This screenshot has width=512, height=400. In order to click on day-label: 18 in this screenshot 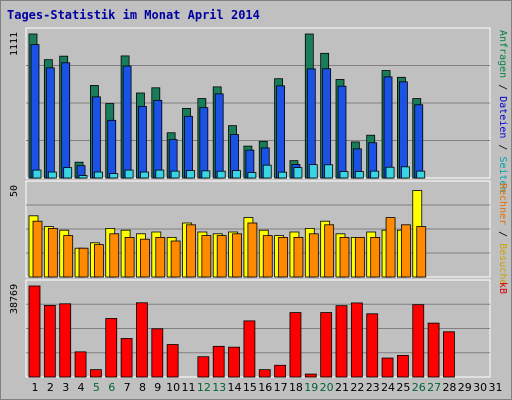, I will do `click(295, 387)`.